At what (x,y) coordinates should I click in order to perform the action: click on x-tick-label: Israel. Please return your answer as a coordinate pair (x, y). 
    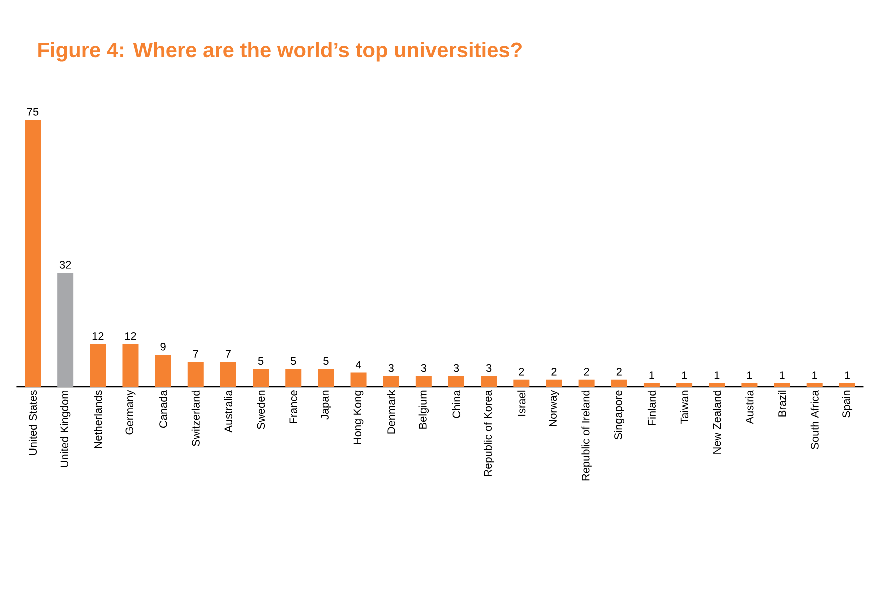
    Looking at the image, I should click on (522, 403).